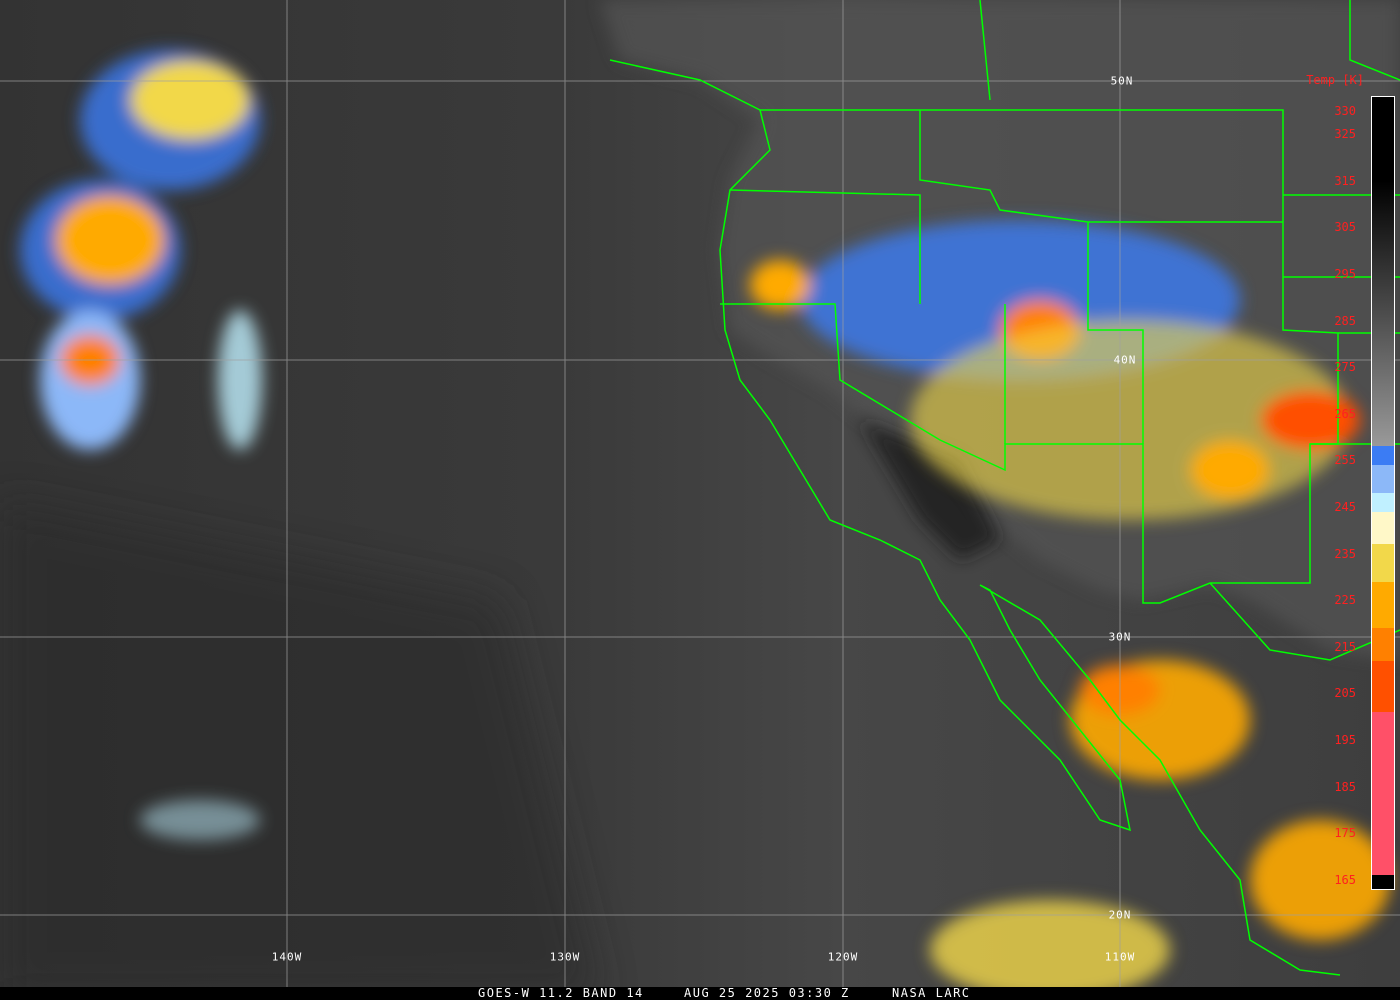 This screenshot has width=1400, height=1000. What do you see at coordinates (1345, 134) in the screenshot?
I see `colorbar-tick-label: 325` at bounding box center [1345, 134].